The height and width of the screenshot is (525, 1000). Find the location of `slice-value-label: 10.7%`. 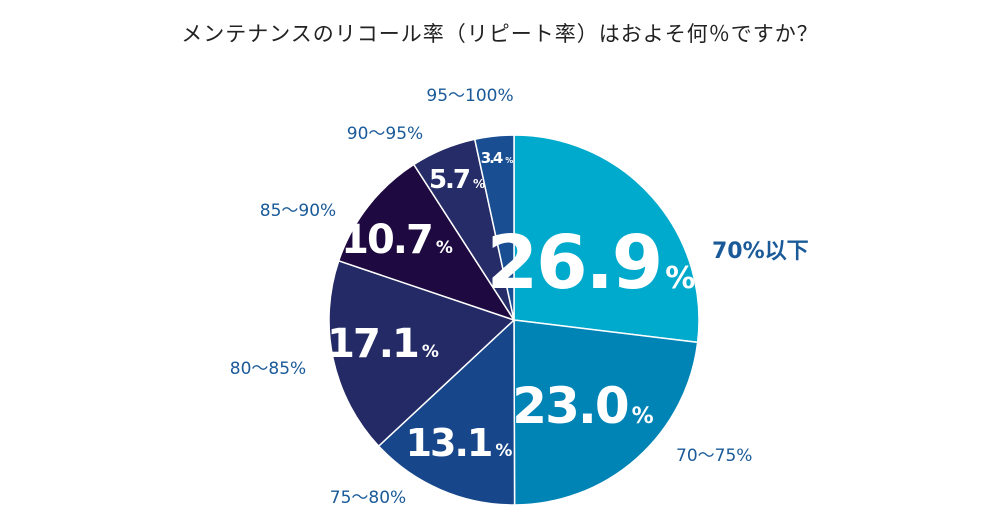

slice-value-label: 10.7% is located at coordinates (397, 240).